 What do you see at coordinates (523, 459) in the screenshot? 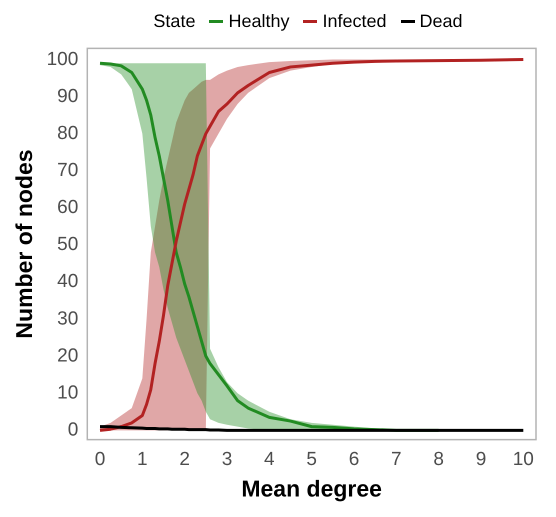
I see `x-tick-label: 10` at bounding box center [523, 459].